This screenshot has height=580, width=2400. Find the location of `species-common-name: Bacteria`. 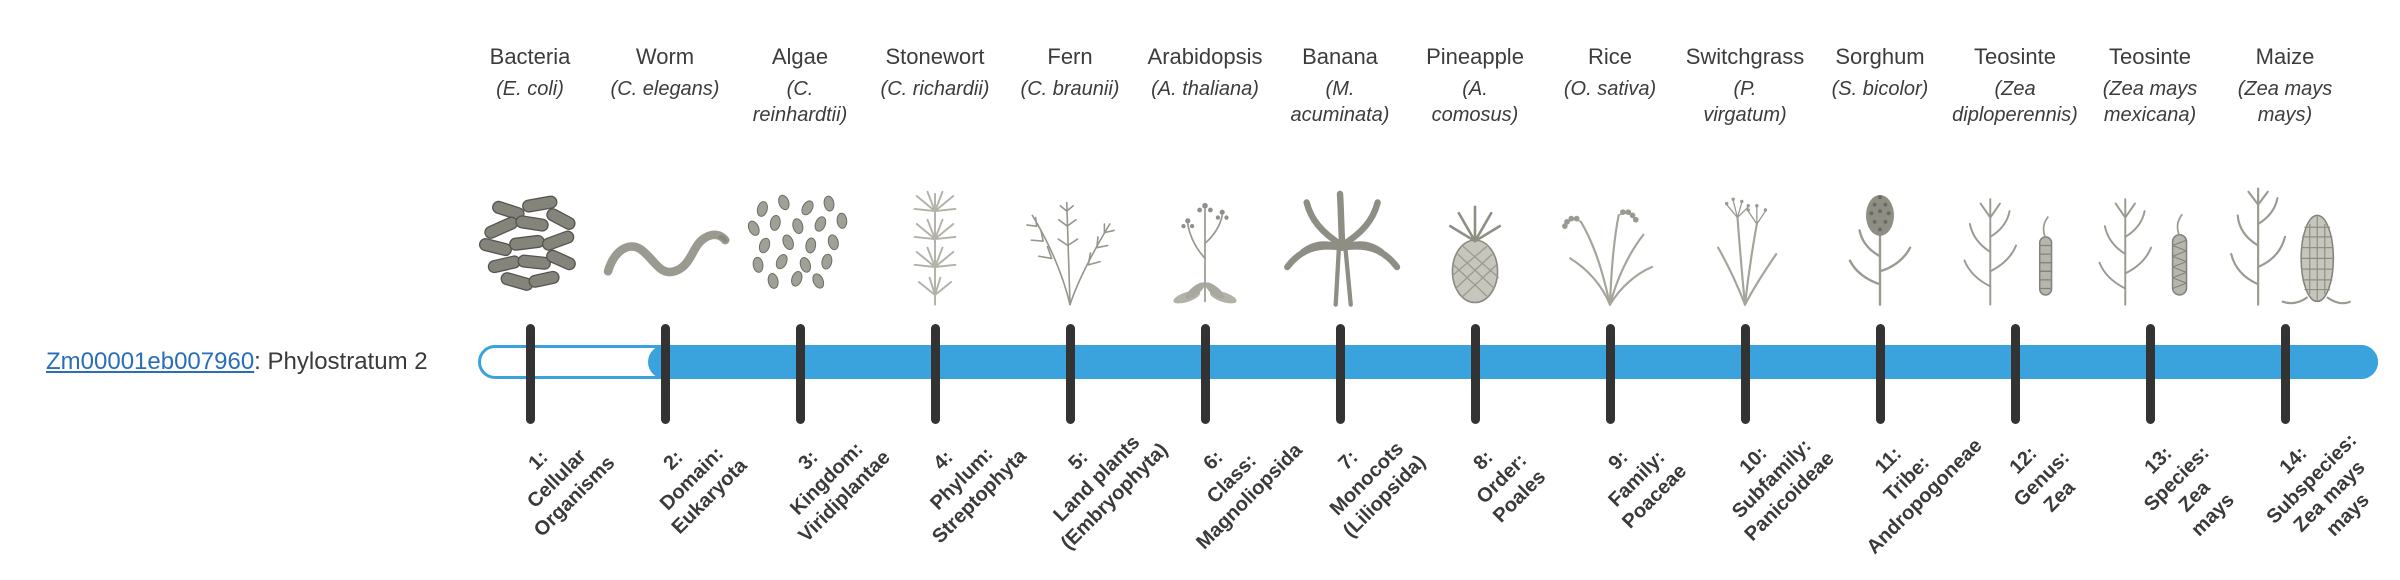

species-common-name: Bacteria is located at coordinates (530, 56).